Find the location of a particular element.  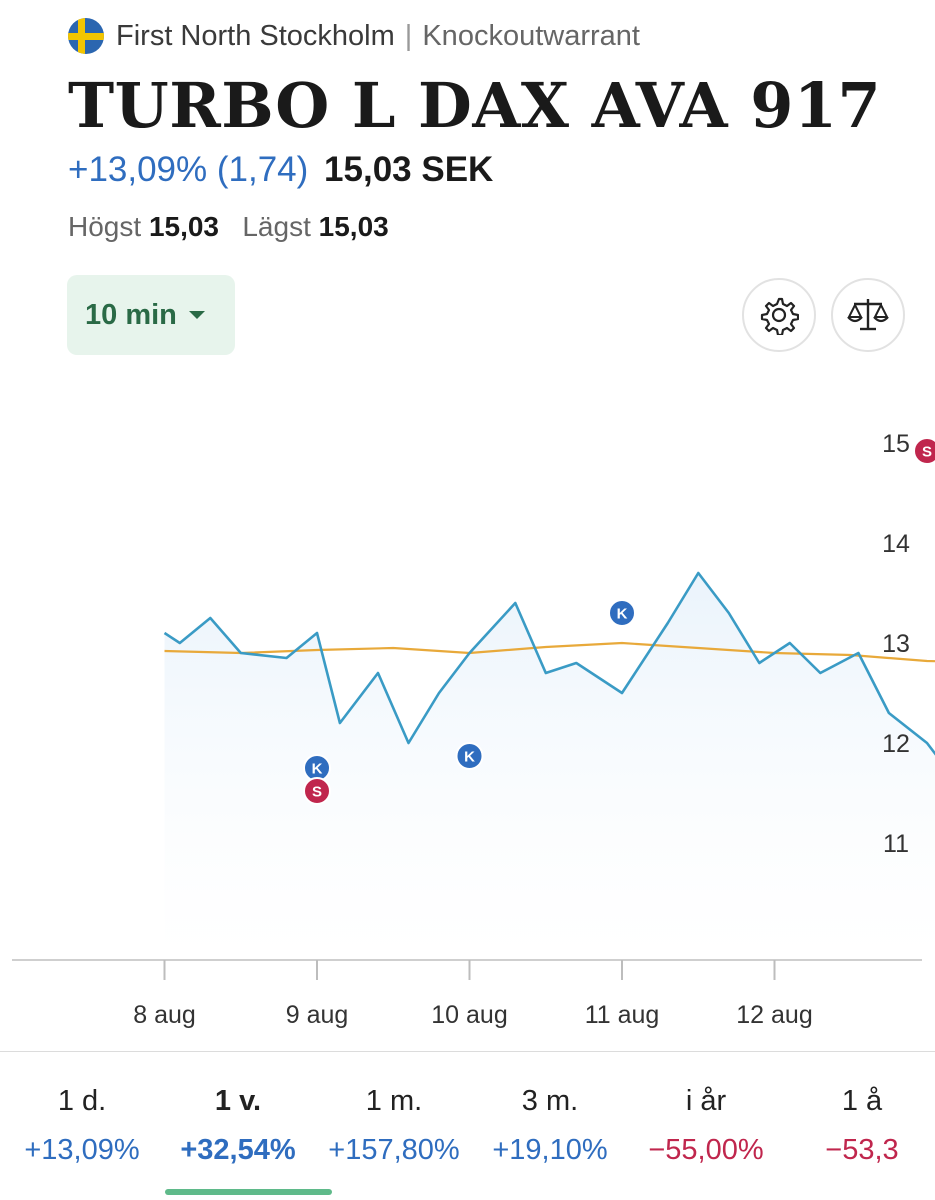

period-change: −53,3 is located at coordinates (862, 1150).